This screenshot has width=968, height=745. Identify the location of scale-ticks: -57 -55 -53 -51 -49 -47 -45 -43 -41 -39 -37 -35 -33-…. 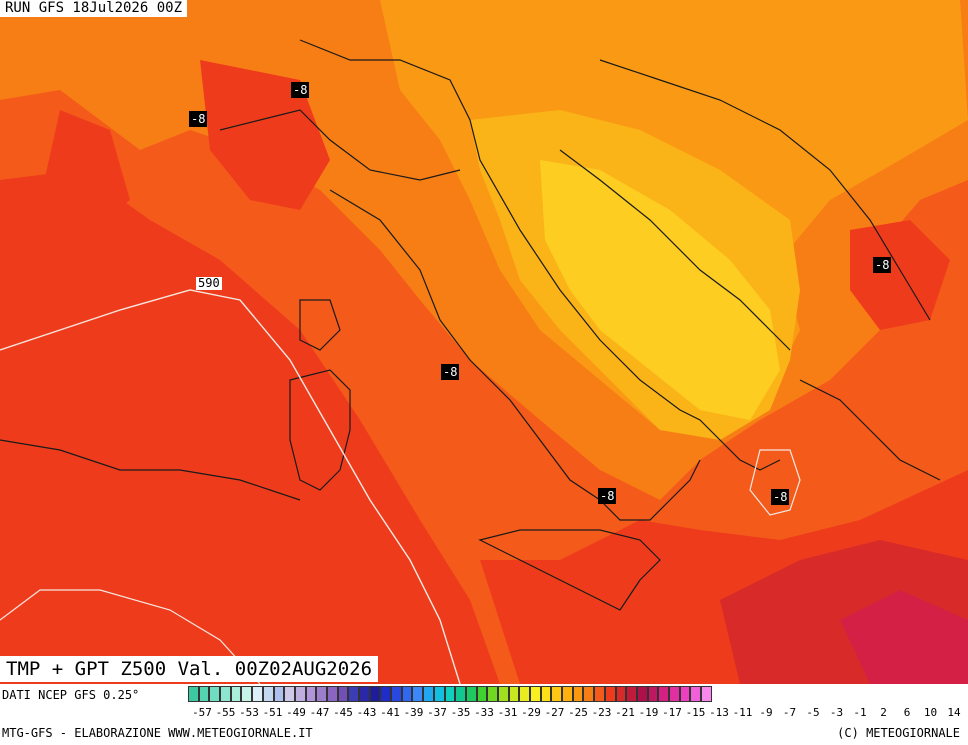
(577, 713).